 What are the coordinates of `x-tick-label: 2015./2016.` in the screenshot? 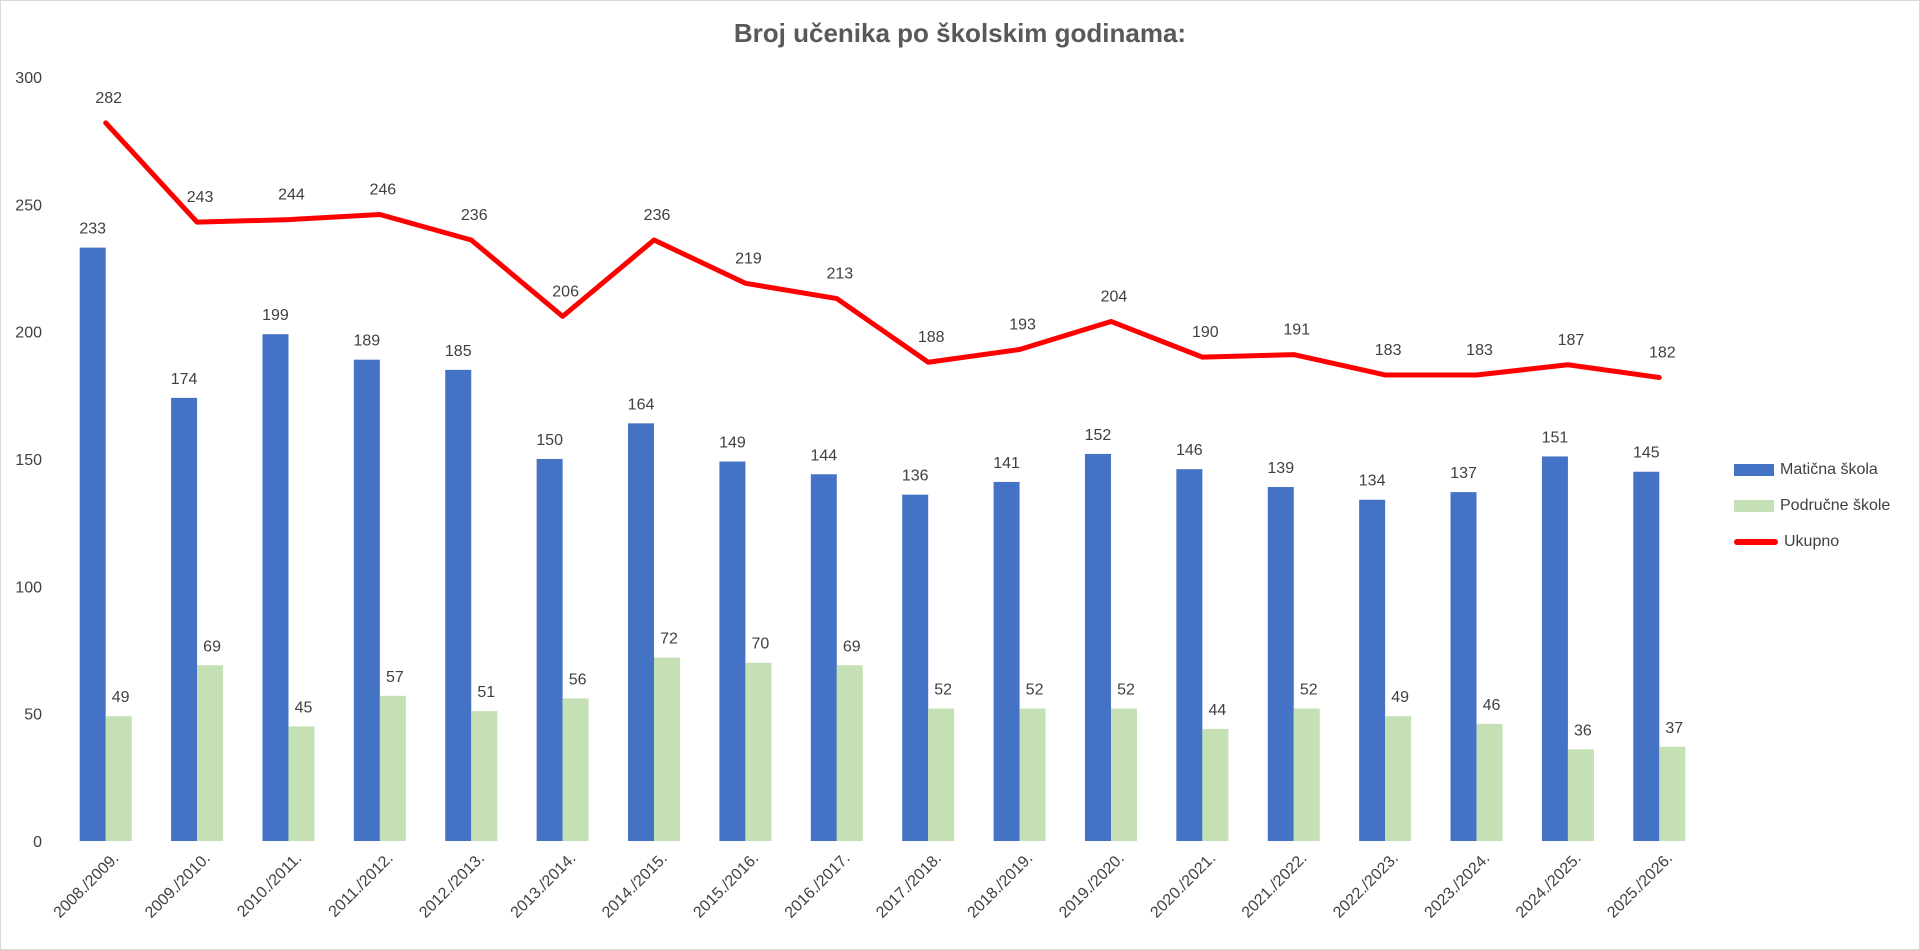 It's located at (726, 886).